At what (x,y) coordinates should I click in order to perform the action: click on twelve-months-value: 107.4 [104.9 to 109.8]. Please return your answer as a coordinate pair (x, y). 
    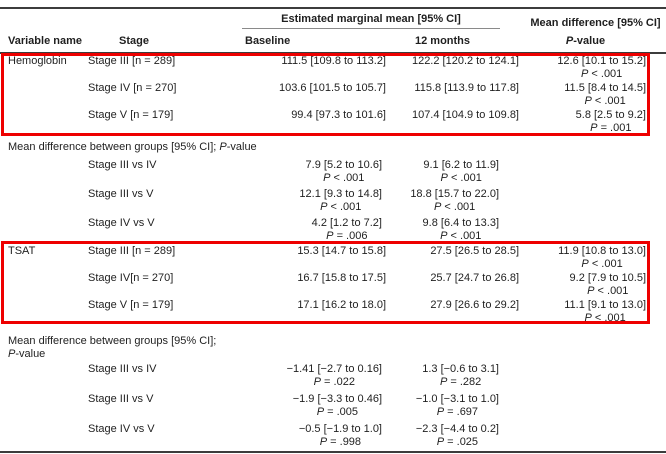
    Looking at the image, I should click on (465, 115).